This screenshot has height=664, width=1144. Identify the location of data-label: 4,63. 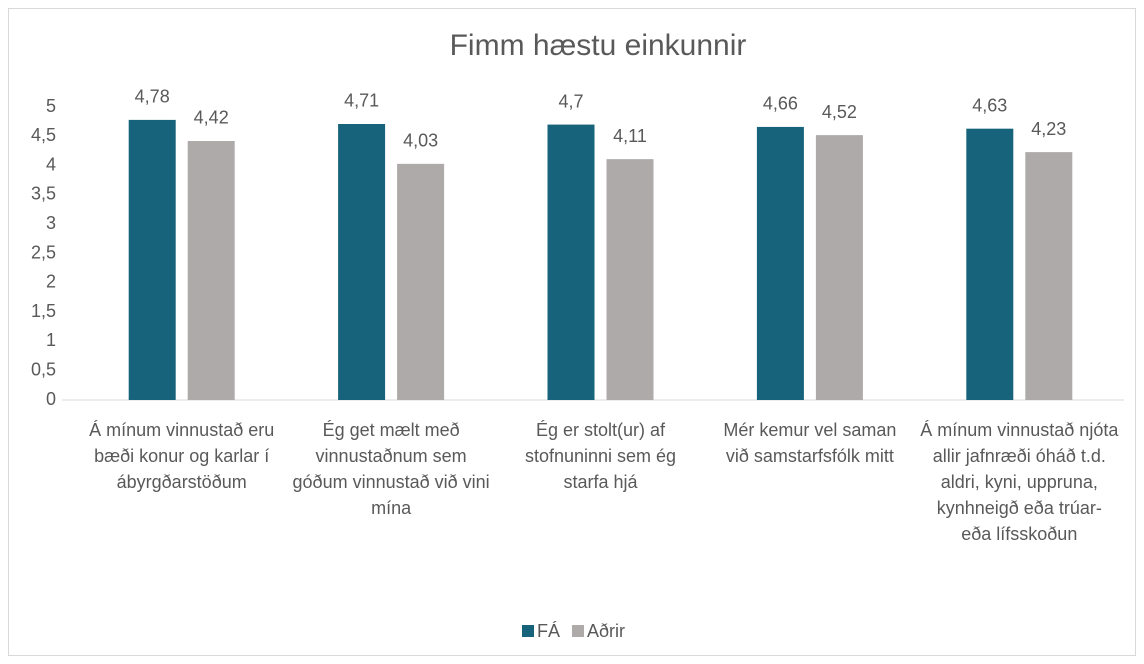
(989, 105).